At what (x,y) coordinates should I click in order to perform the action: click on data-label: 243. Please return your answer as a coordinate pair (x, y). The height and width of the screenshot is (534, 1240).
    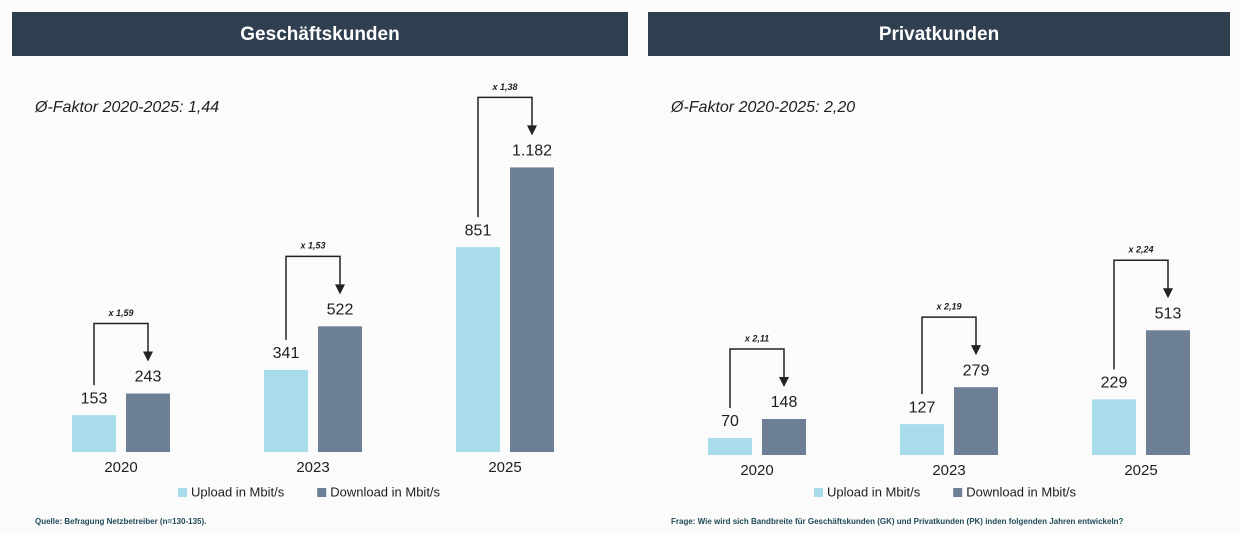
    Looking at the image, I should click on (148, 377).